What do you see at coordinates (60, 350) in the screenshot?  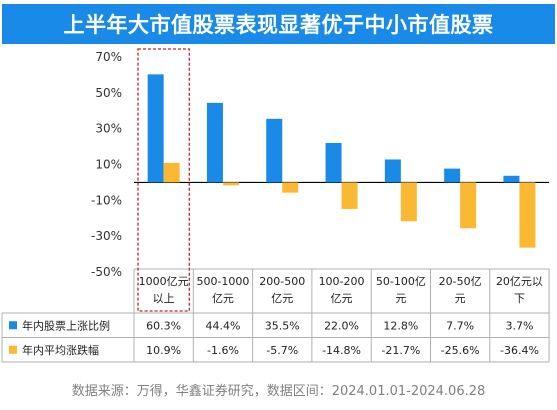 I see `legend-label: 年内平均涨跌幅` at bounding box center [60, 350].